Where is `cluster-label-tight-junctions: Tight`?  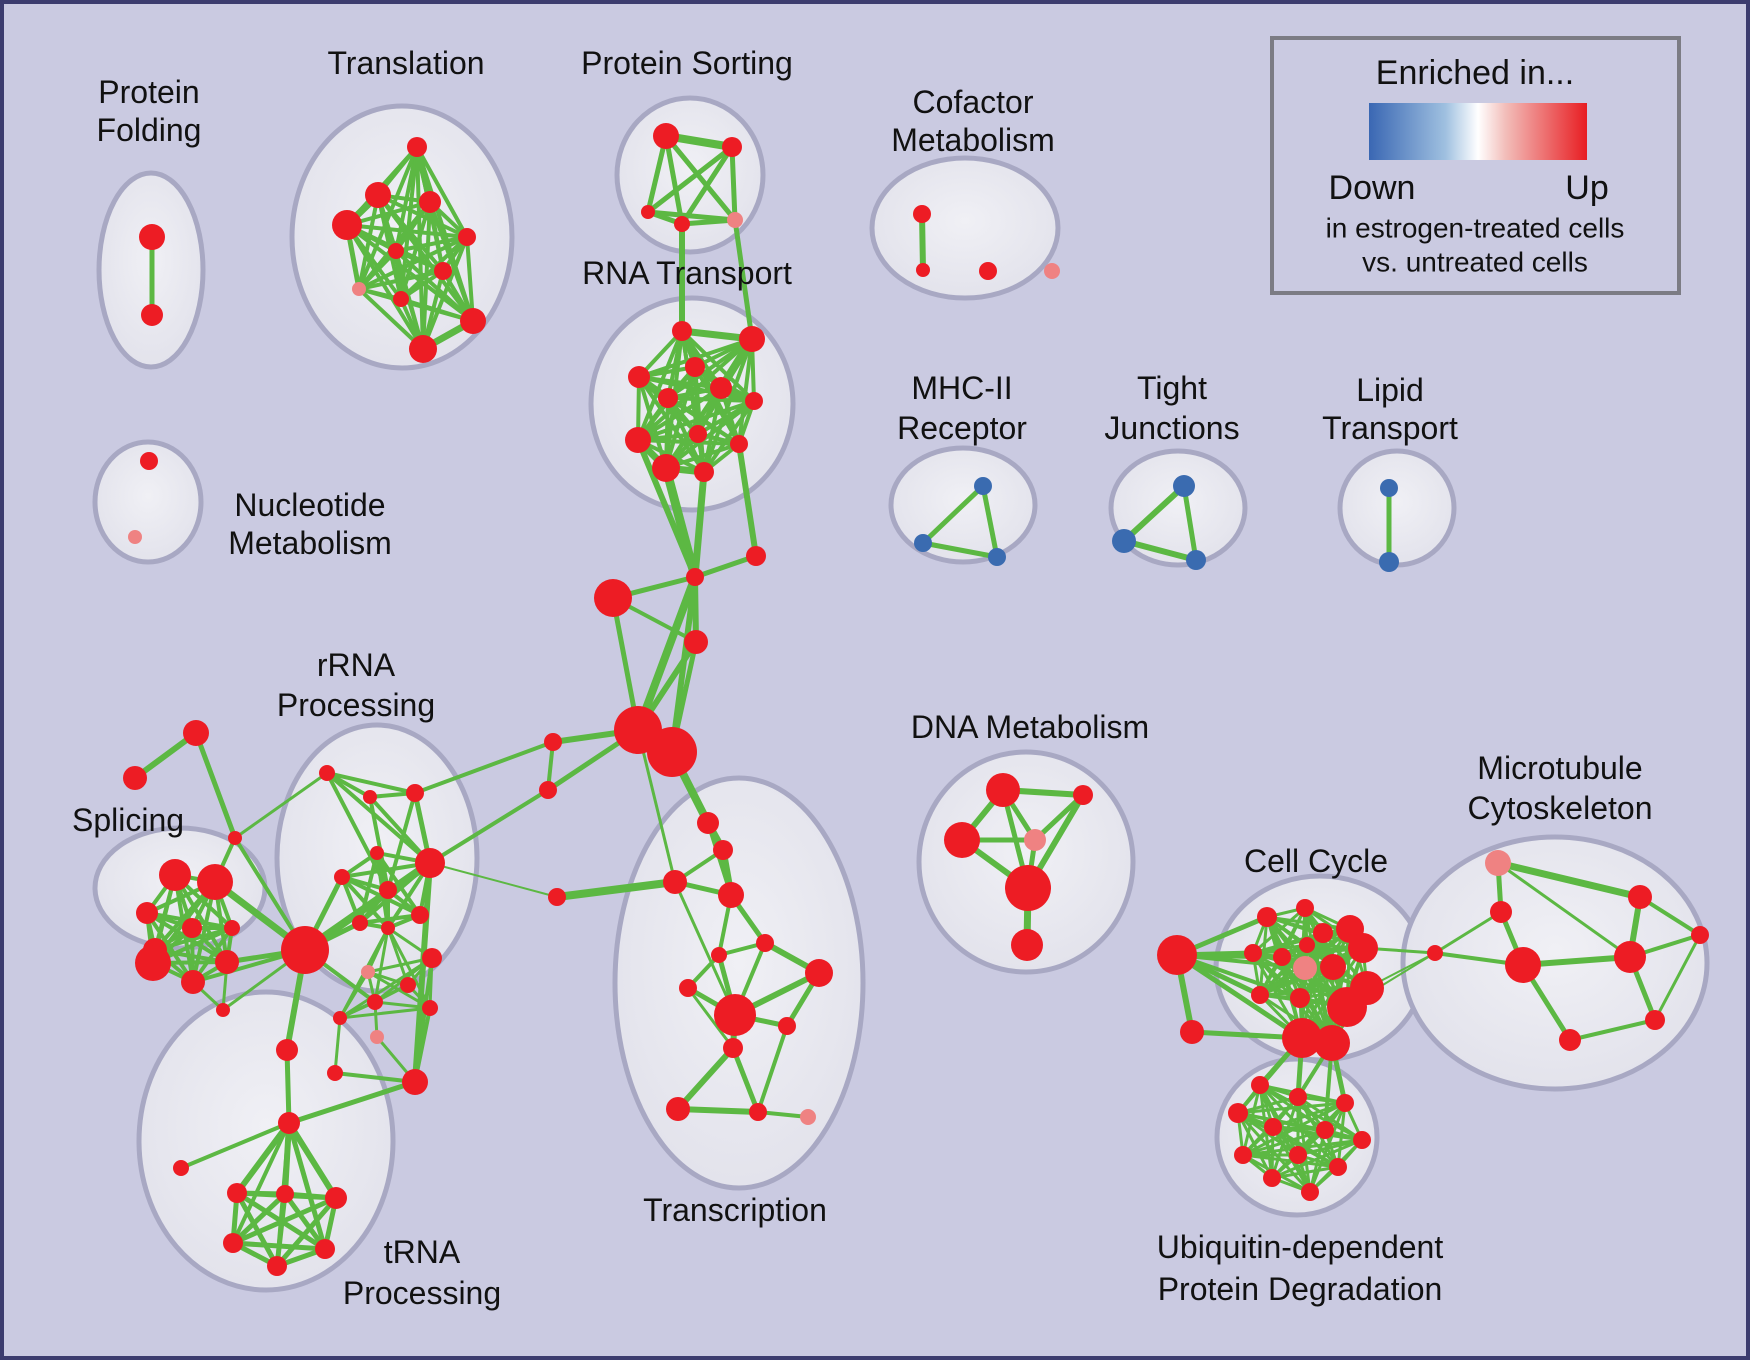
cluster-label-tight-junctions: Tight is located at coordinates (1172, 388).